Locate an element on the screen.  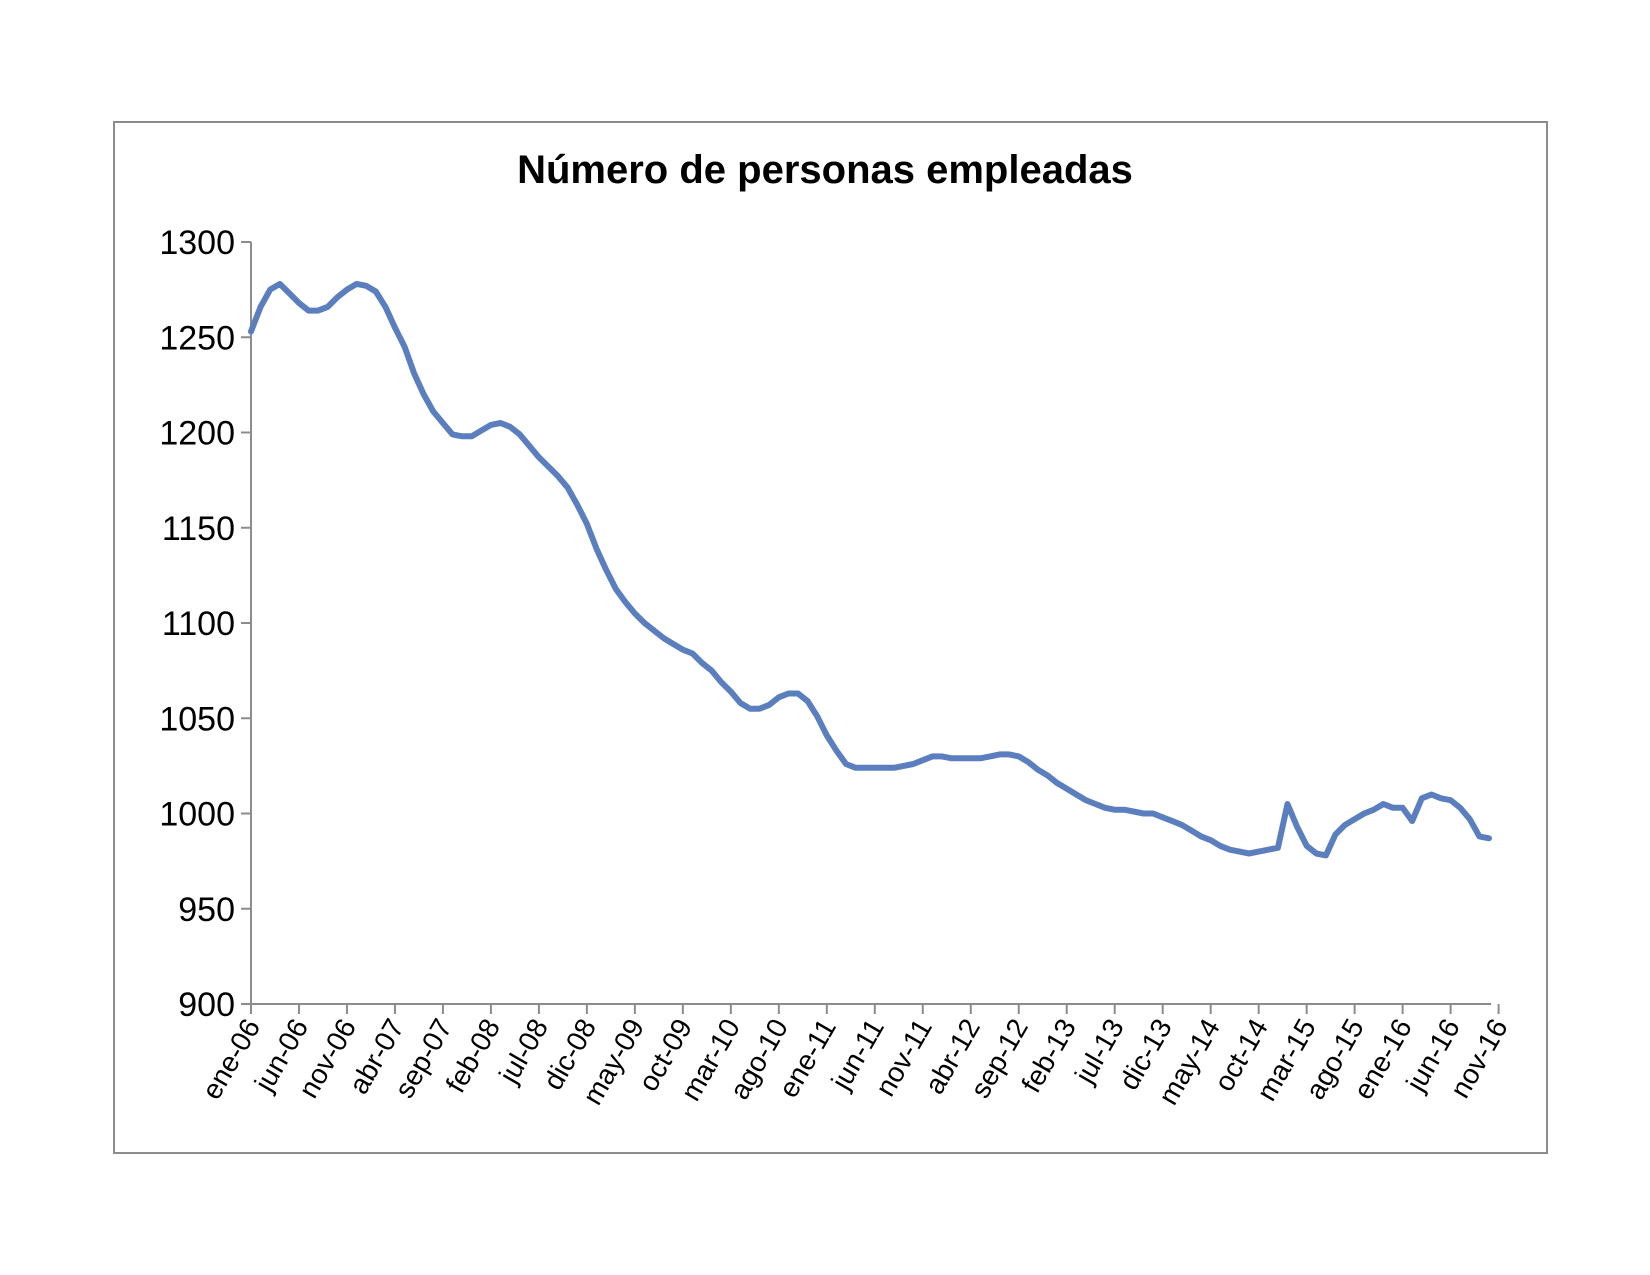
y-axis: 900 950 1000 1050 1100 1150 1200 1250 1300 is located at coordinates (205, 624).